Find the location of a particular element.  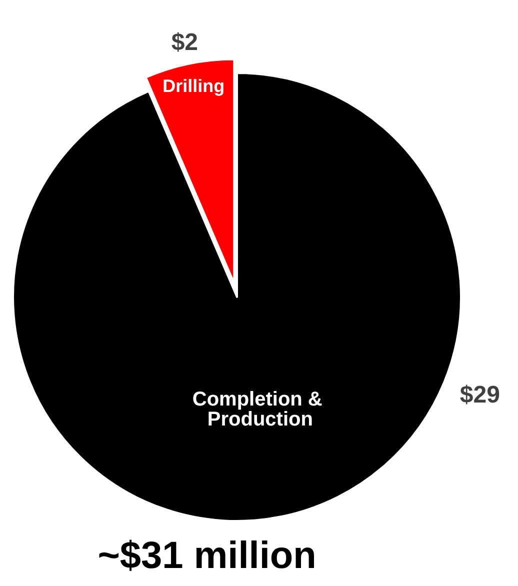

slice-label: Completion & Production is located at coordinates (260, 409).